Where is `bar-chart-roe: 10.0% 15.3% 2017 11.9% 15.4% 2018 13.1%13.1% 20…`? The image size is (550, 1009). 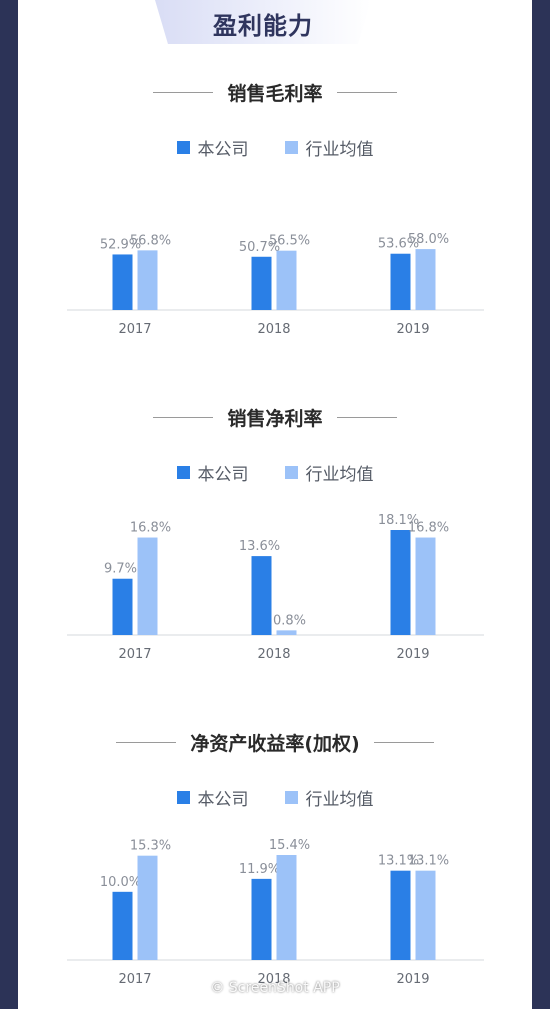 bar-chart-roe: 10.0% 15.3% 2017 11.9% 15.4% 2018 13.1%13.1% 20… is located at coordinates (275, 912).